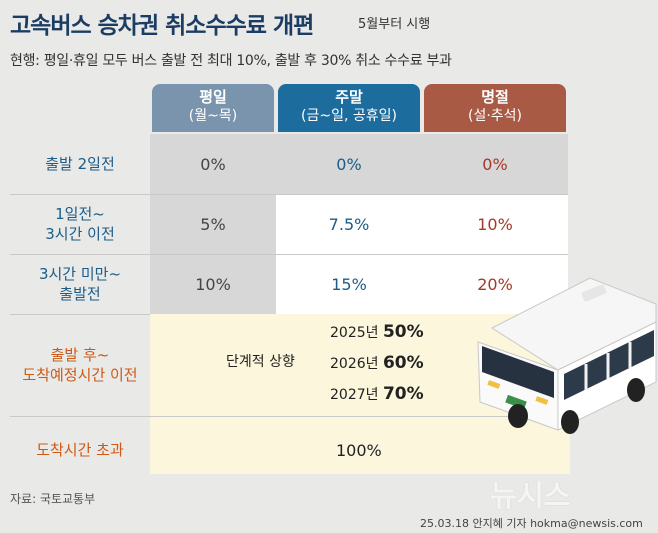 This screenshot has width=658, height=533. I want to click on source-note: 자료: 국토교통부, so click(53, 499).